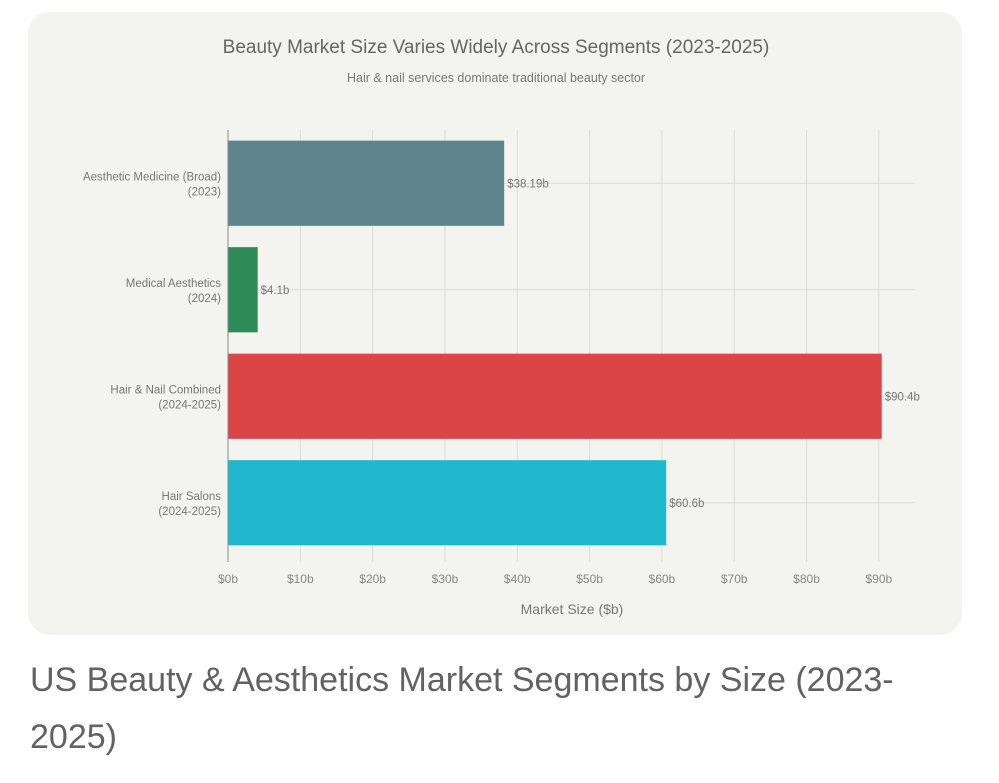 The height and width of the screenshot is (783, 999). I want to click on y-tick-label: (2024), so click(204, 299).